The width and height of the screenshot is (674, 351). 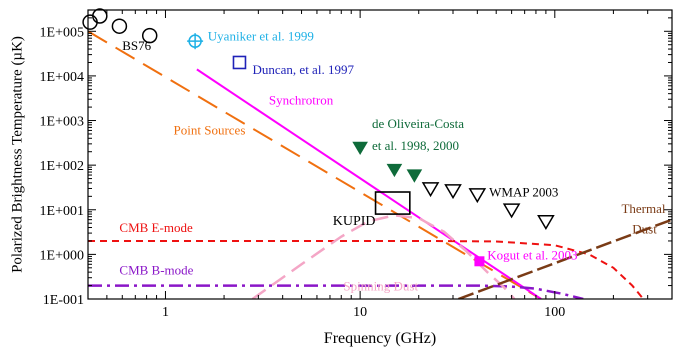 I want to click on bs76-label: BS76, so click(x=136, y=45).